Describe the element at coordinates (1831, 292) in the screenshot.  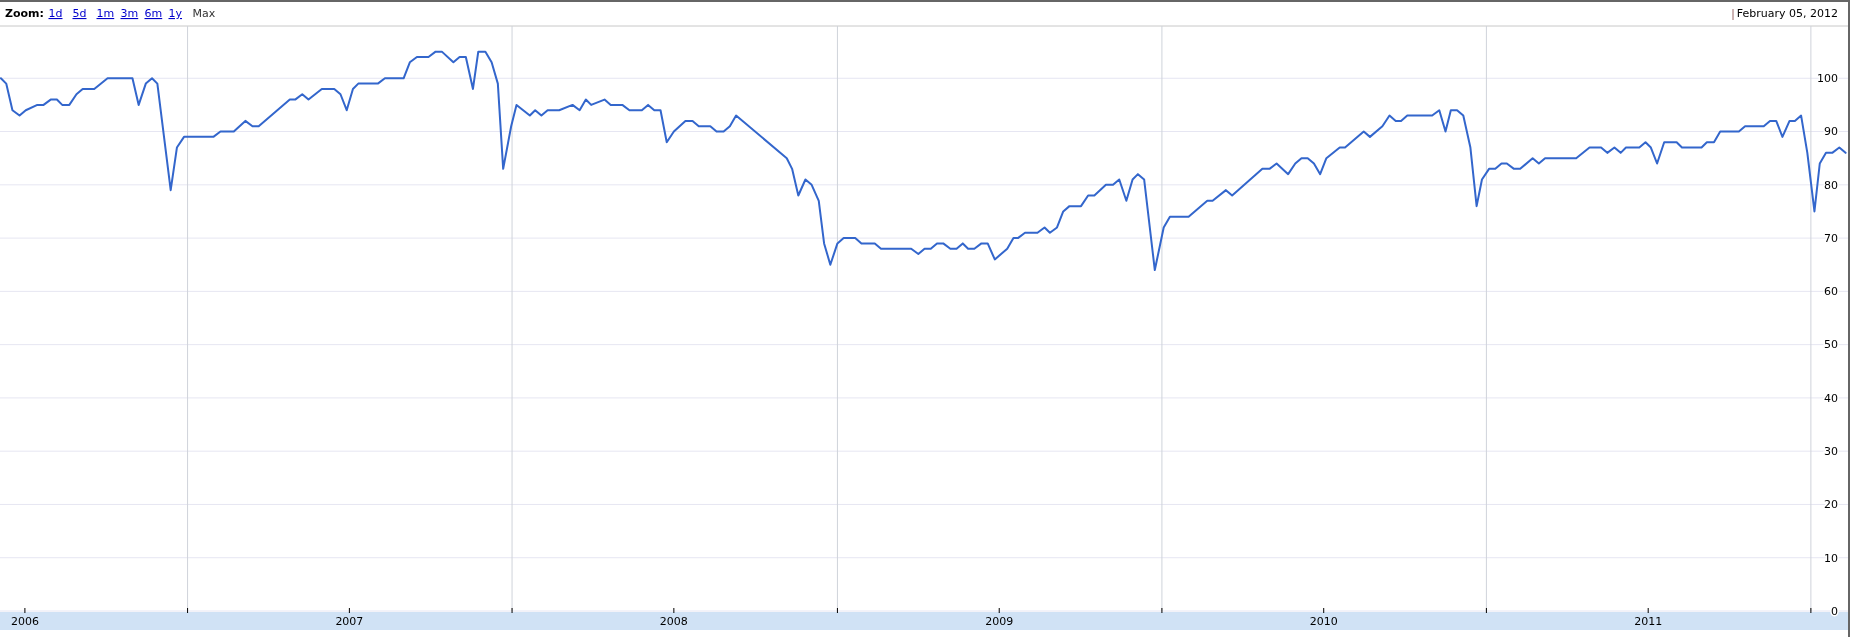
I see `y-tick-label: 60` at that location.